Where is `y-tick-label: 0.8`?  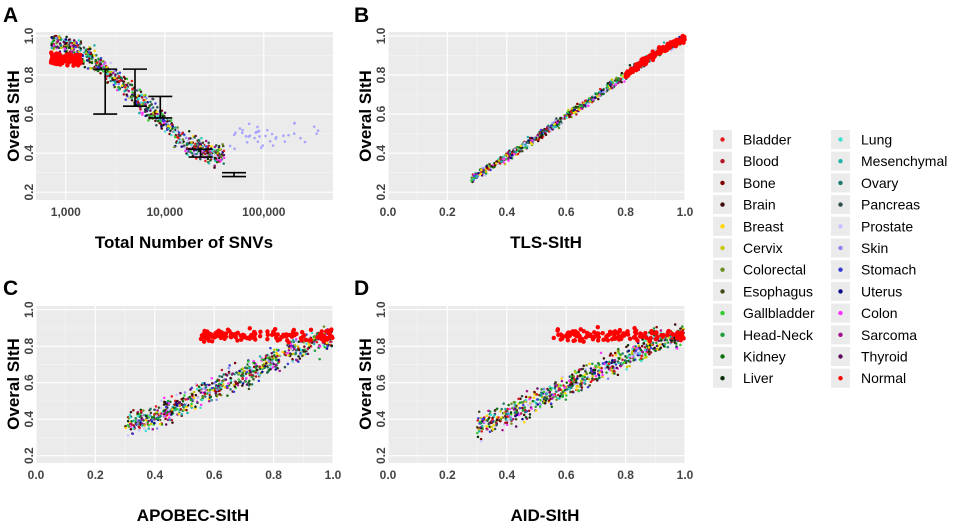 y-tick-label: 0.8 is located at coordinates (381, 345).